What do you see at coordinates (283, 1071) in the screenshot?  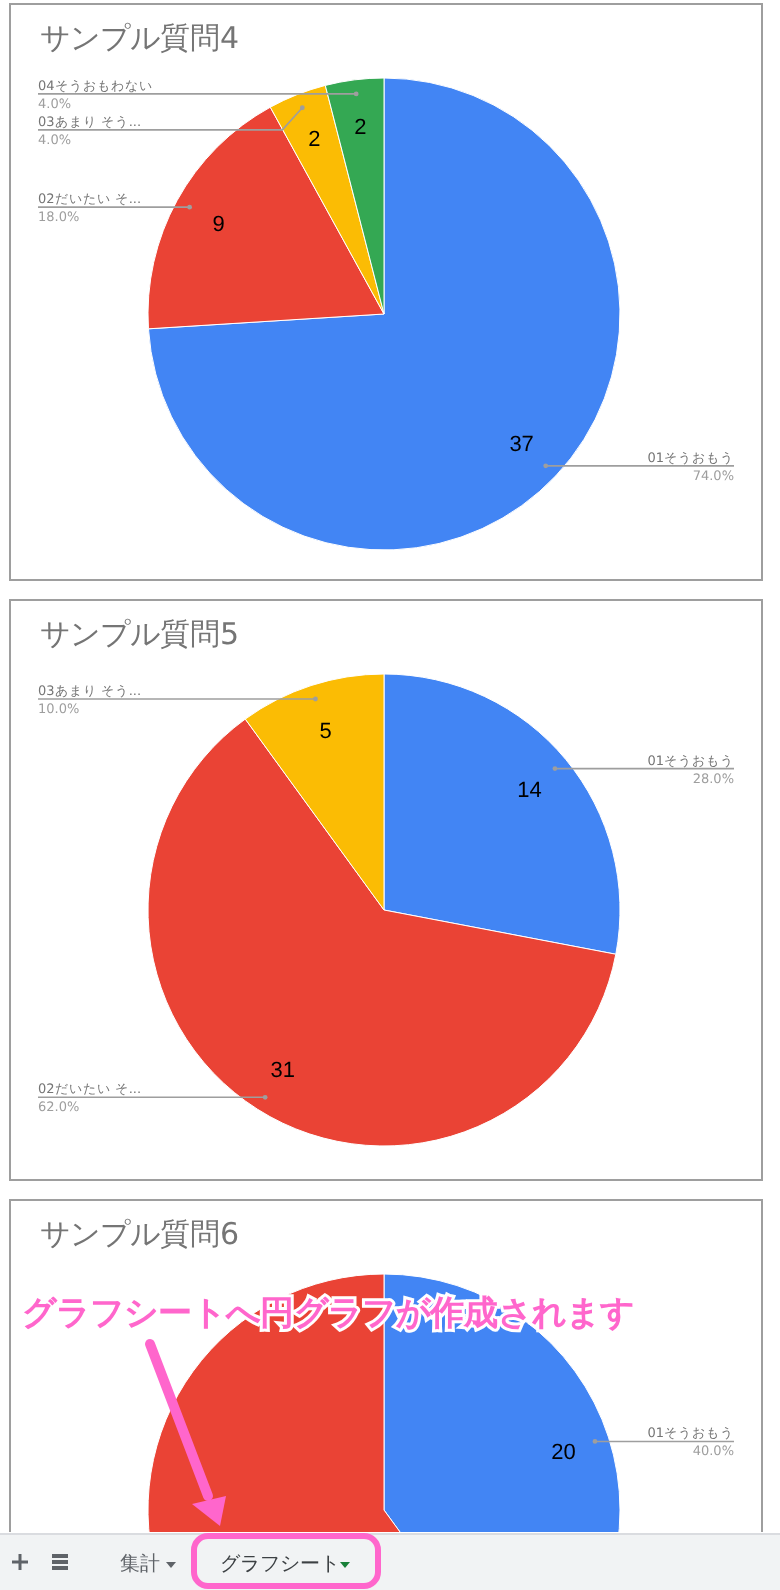 I see `data-label: 31` at bounding box center [283, 1071].